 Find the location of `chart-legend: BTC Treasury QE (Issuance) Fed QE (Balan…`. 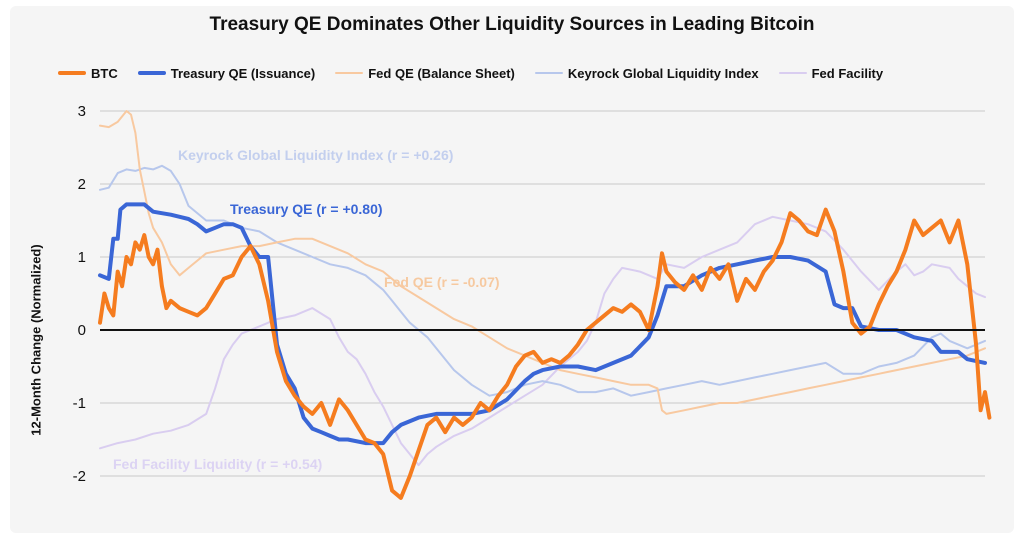

chart-legend: BTC Treasury QE (Issuance) Fed QE (Balan… is located at coordinates (528, 73).